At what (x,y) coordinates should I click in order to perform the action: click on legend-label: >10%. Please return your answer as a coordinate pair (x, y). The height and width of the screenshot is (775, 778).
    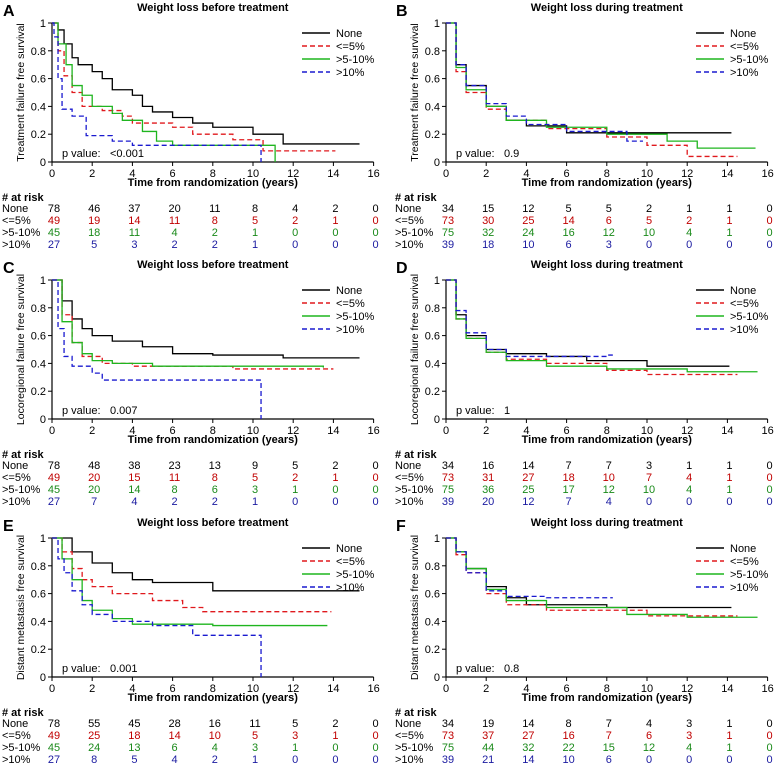
    Looking at the image, I should click on (350, 73).